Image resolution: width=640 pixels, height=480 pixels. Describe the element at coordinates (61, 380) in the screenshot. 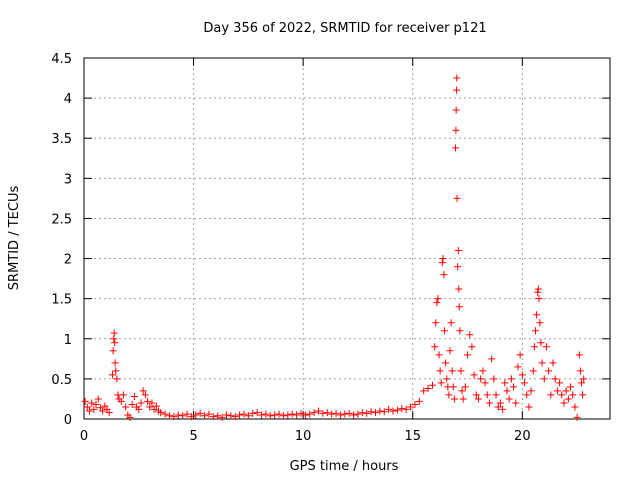

I see `y-tick-label: 0.5` at that location.